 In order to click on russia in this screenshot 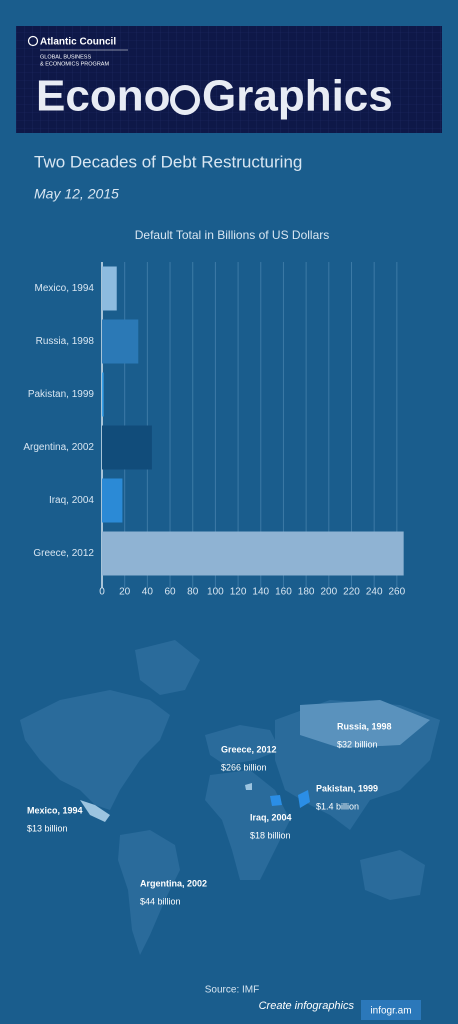, I will do `click(365, 724)`.